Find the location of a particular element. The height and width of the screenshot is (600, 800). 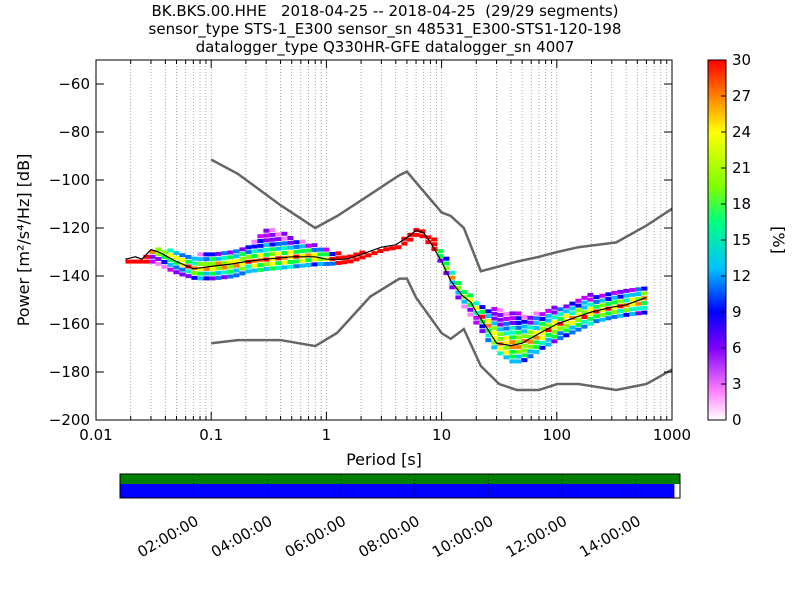

nhnm-line is located at coordinates (441, 215).